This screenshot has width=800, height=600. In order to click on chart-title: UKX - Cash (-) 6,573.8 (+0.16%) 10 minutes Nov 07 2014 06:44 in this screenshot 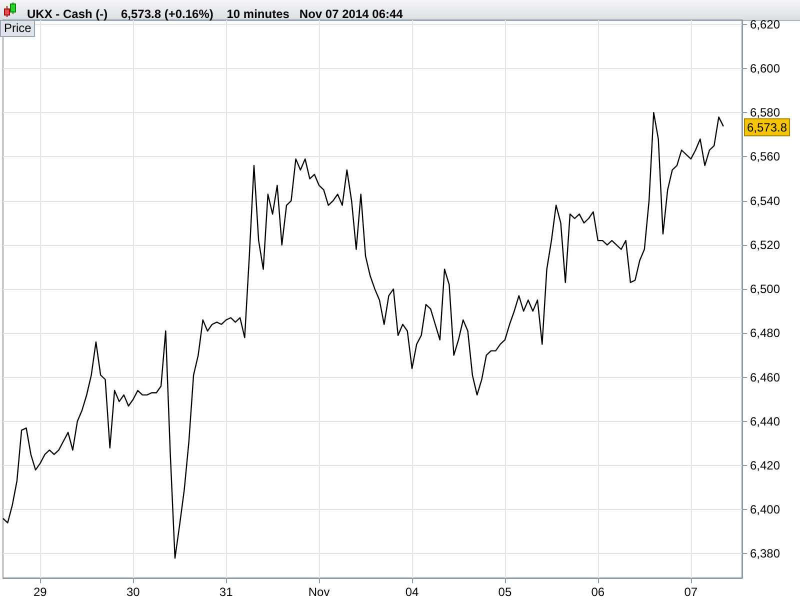, I will do `click(215, 14)`.